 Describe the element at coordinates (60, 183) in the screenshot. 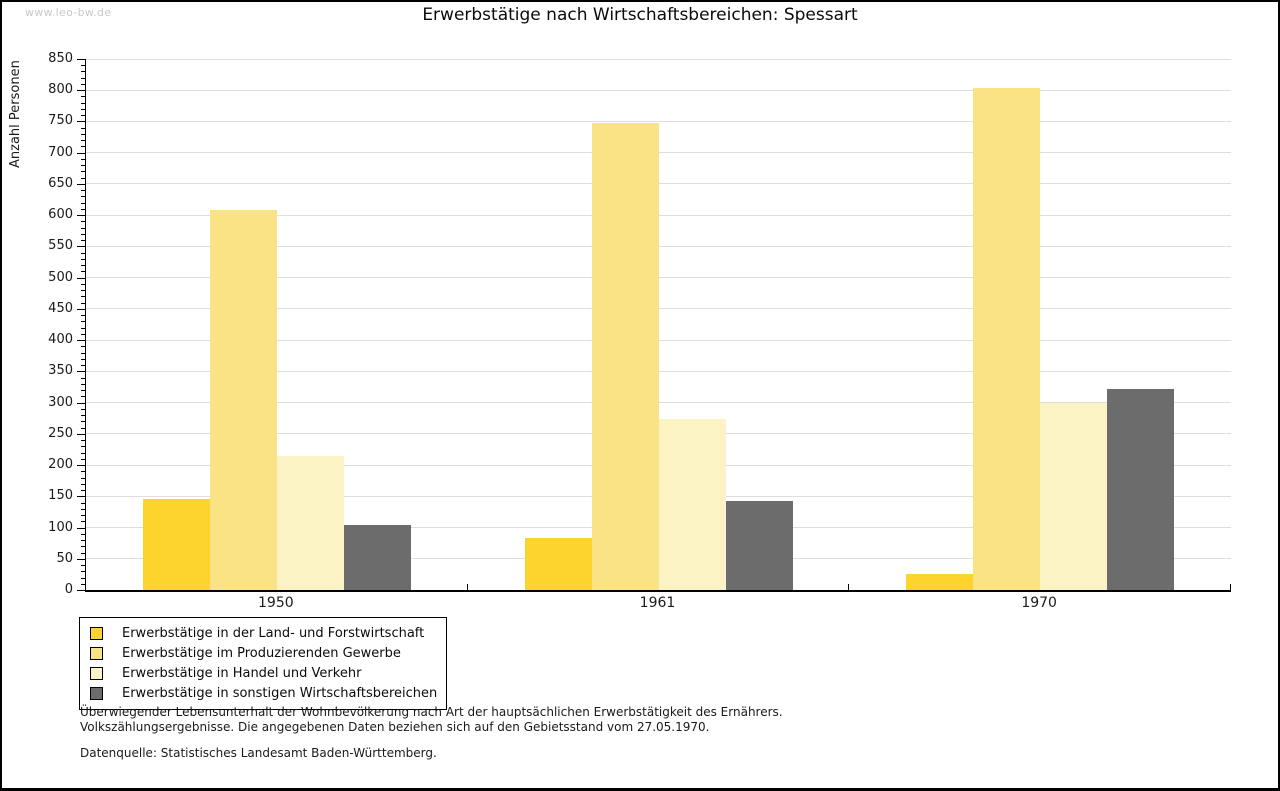

I see `y-tick-label: 650` at that location.